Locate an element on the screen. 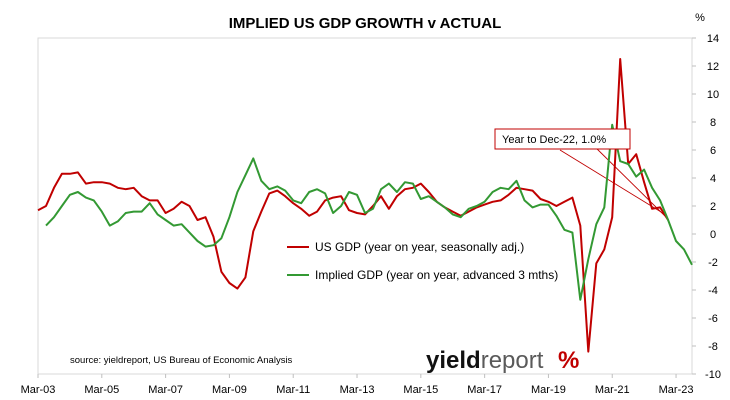  annotation-leader-line is located at coordinates (628, 180).